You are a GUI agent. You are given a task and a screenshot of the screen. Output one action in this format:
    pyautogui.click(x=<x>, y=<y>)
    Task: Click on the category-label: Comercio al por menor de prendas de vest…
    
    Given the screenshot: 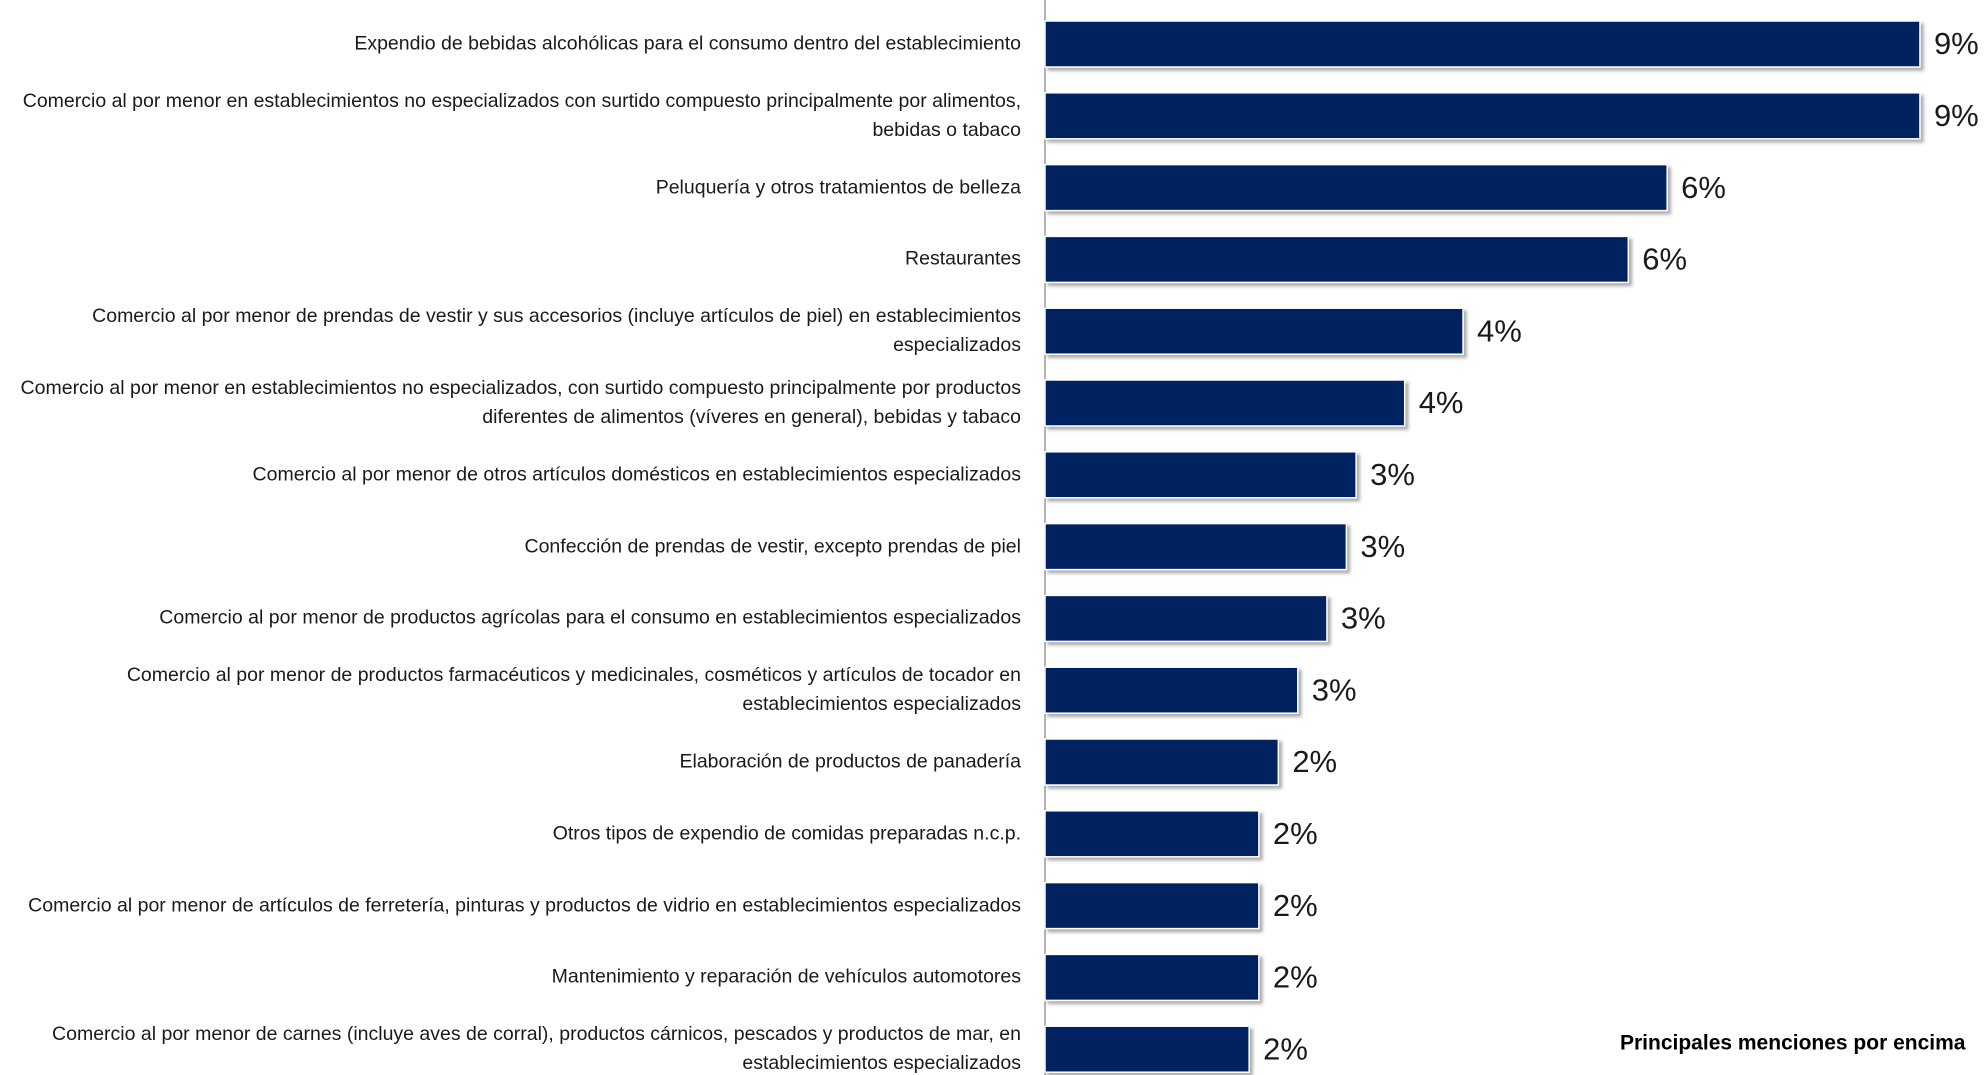 What is the action you would take?
    pyautogui.click(x=556, y=331)
    